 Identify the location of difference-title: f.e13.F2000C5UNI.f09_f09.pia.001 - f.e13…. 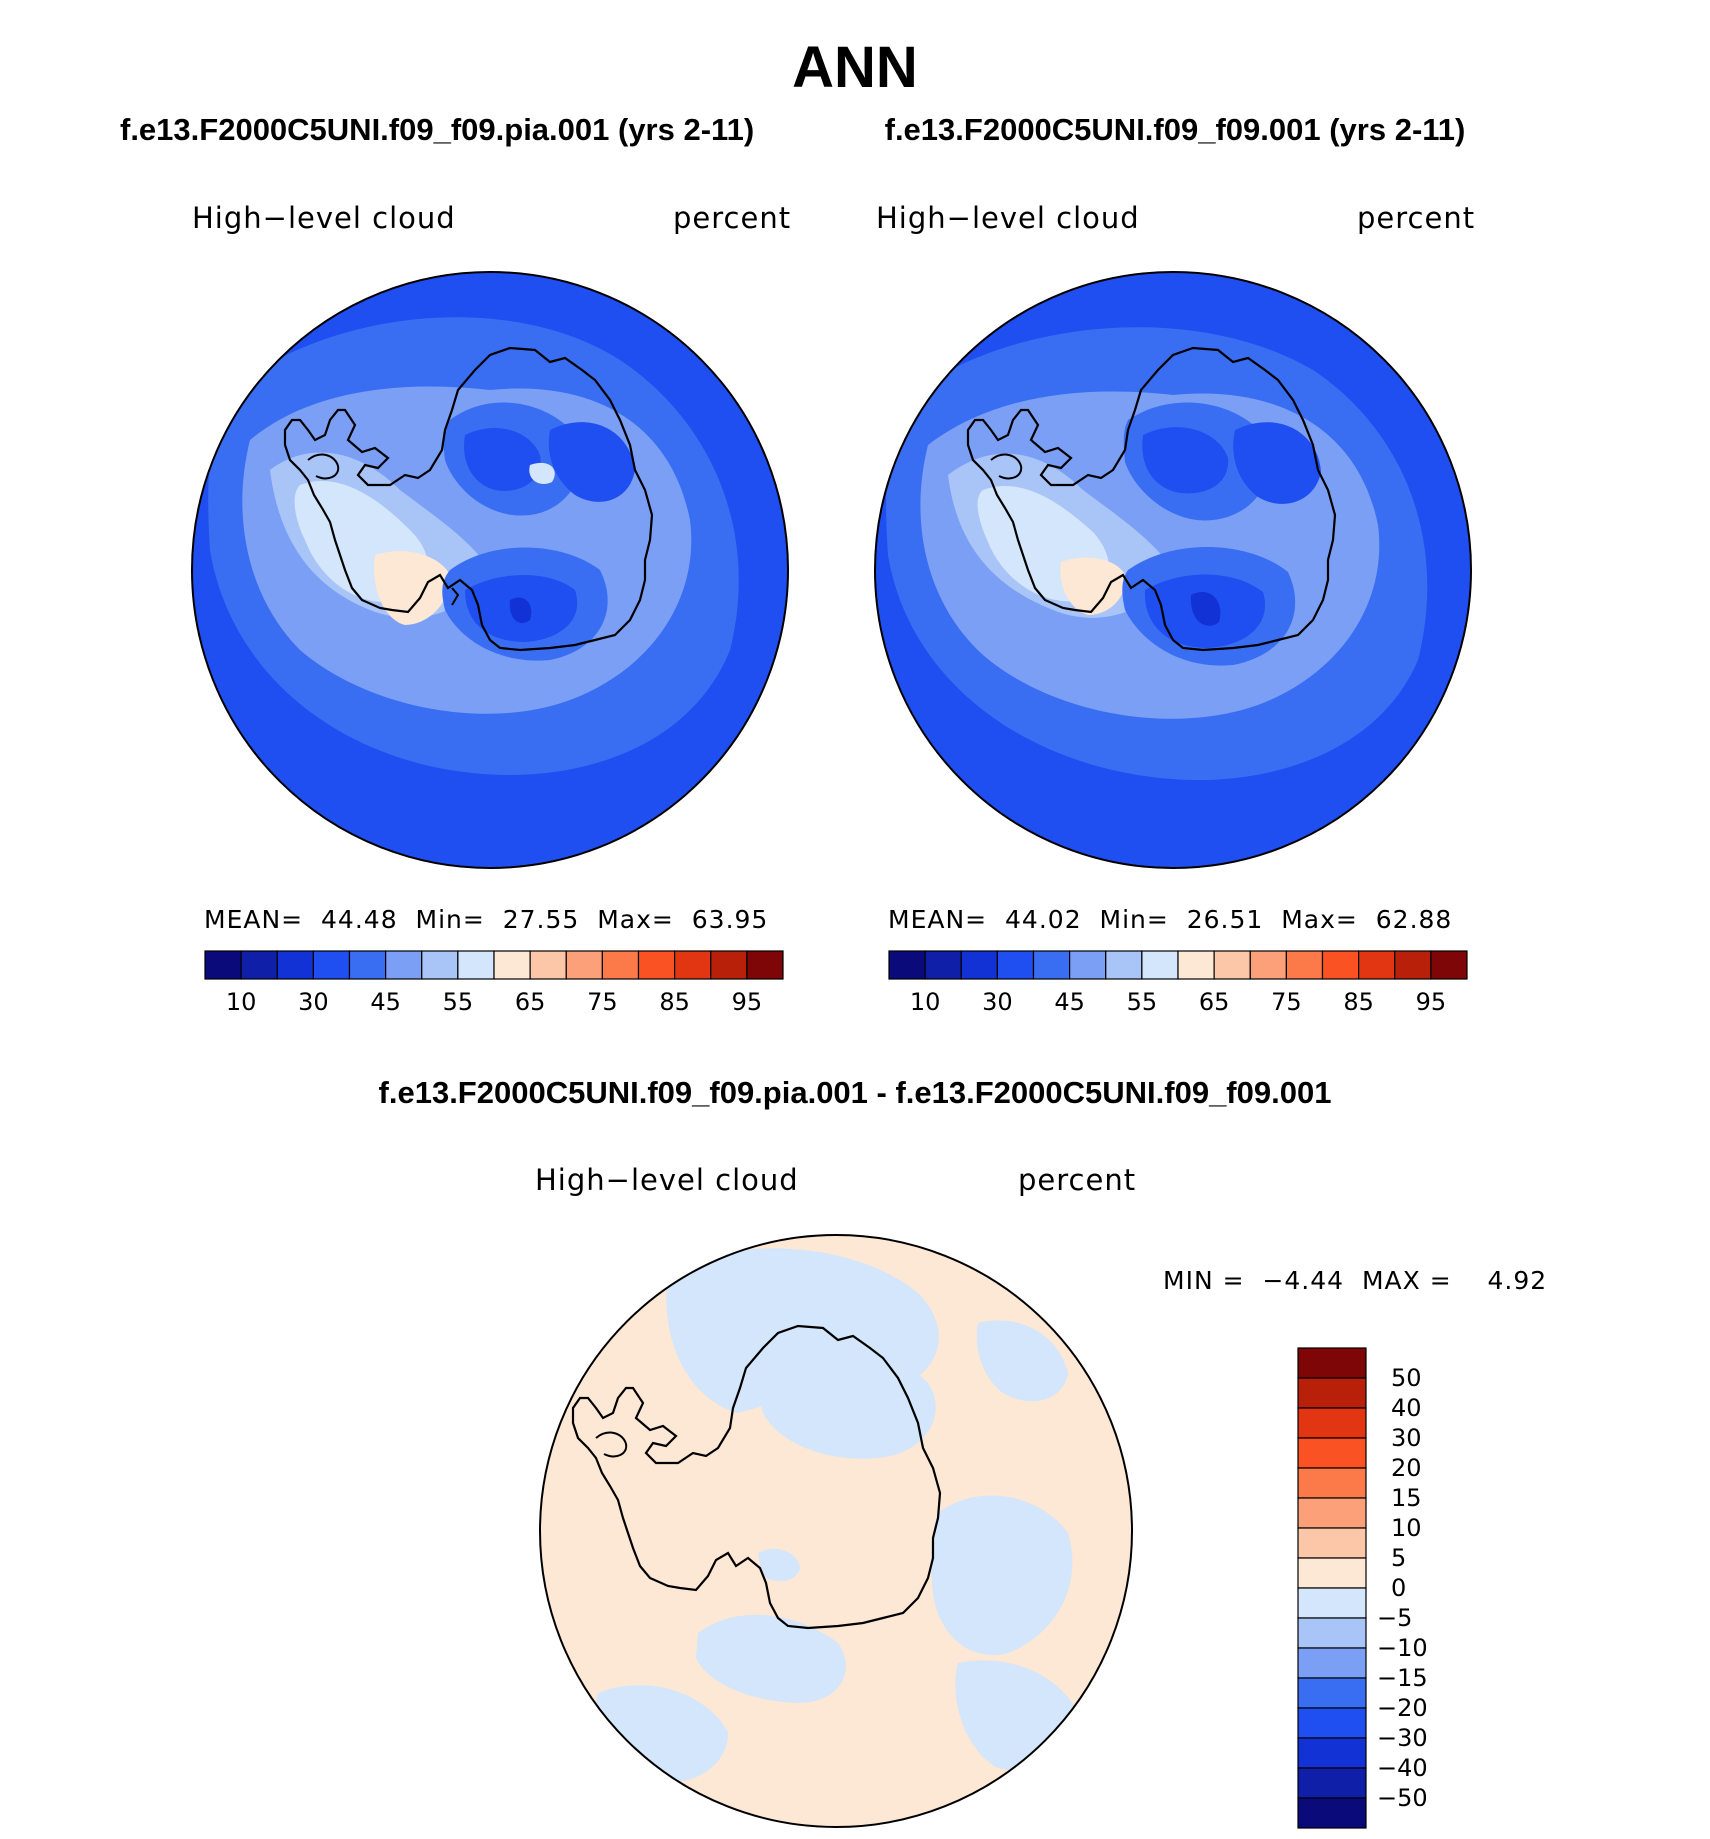
(855, 1092).